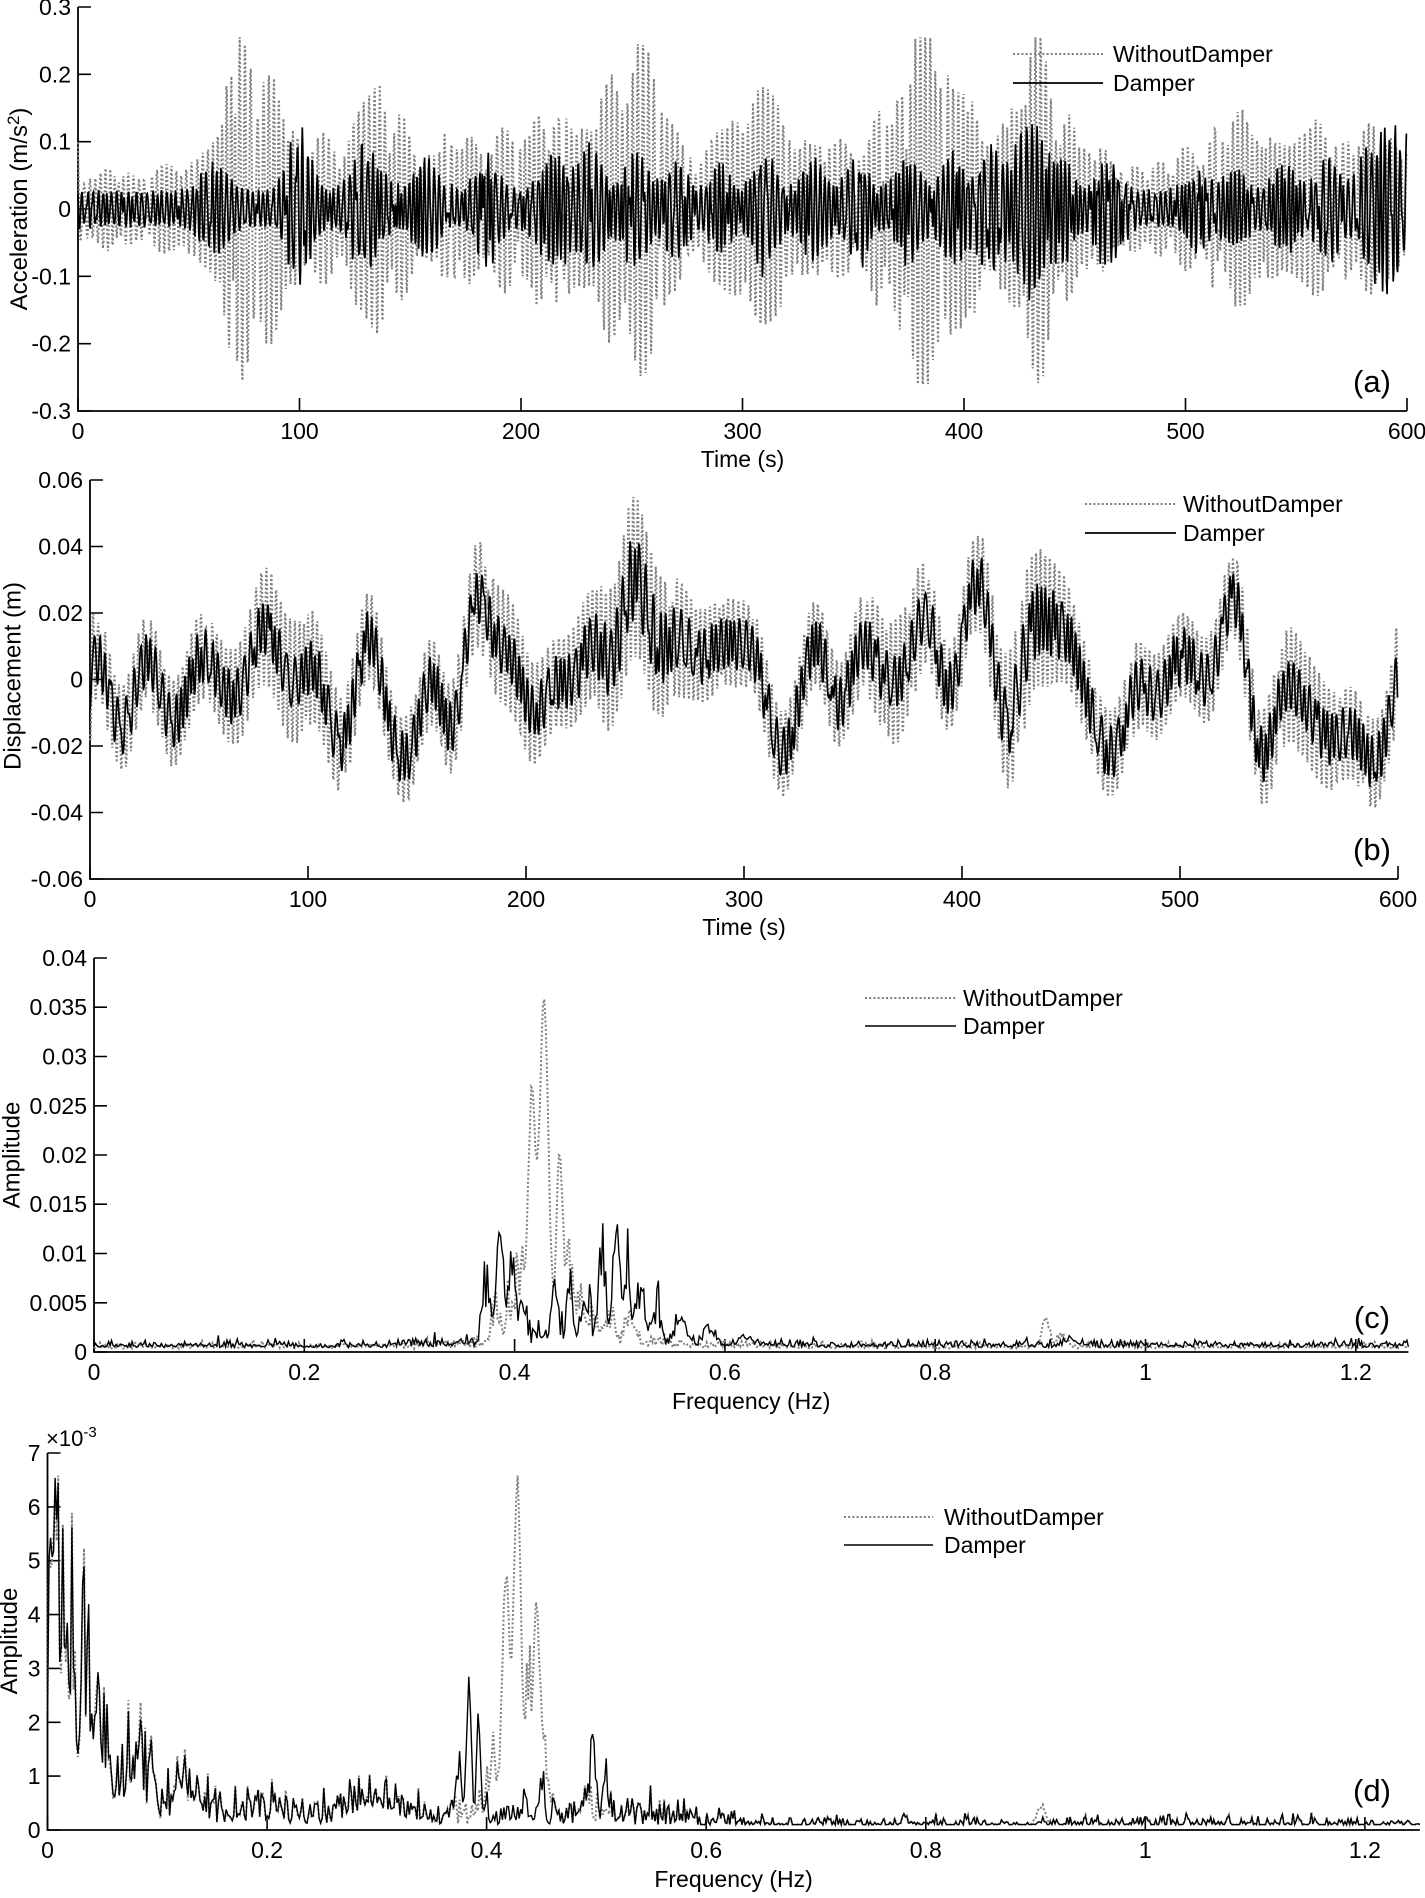  What do you see at coordinates (34, 1453) in the screenshot?
I see `svg-text: 7` at bounding box center [34, 1453].